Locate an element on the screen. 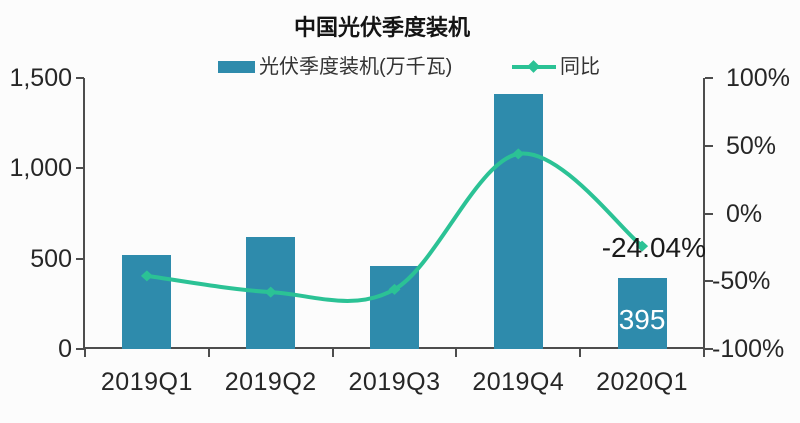 The image size is (800, 423). y-tick-label-left: 1,000 is located at coordinates (40, 168).